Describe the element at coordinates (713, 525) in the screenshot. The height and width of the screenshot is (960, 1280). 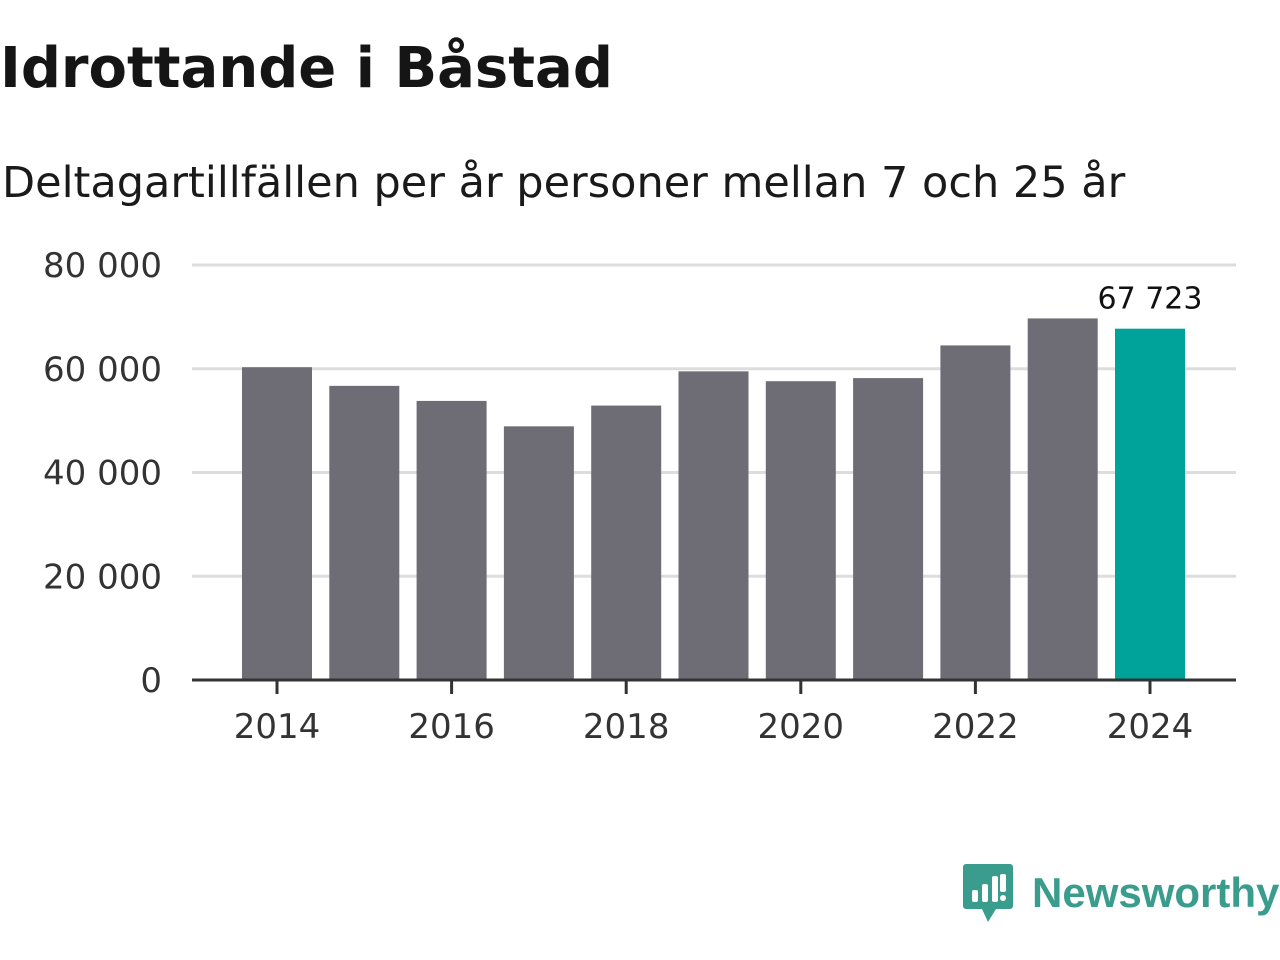
I see `bar-2019` at that location.